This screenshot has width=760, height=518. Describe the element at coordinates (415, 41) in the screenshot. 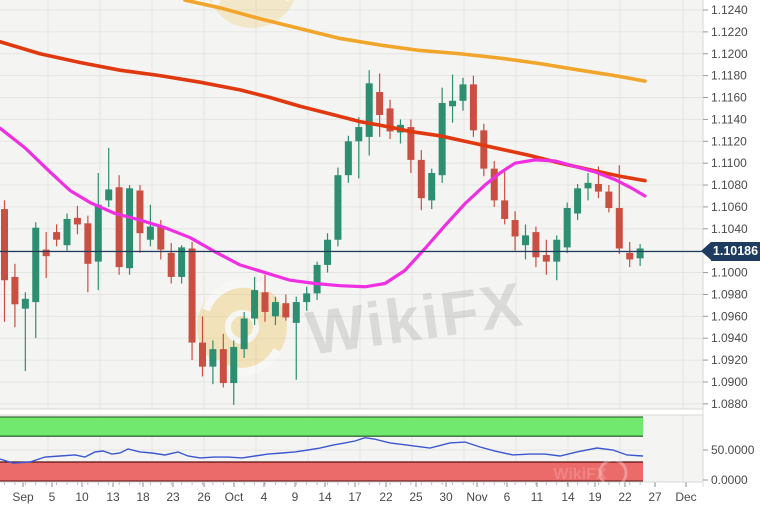

I see `ma-line-slow-orange` at that location.